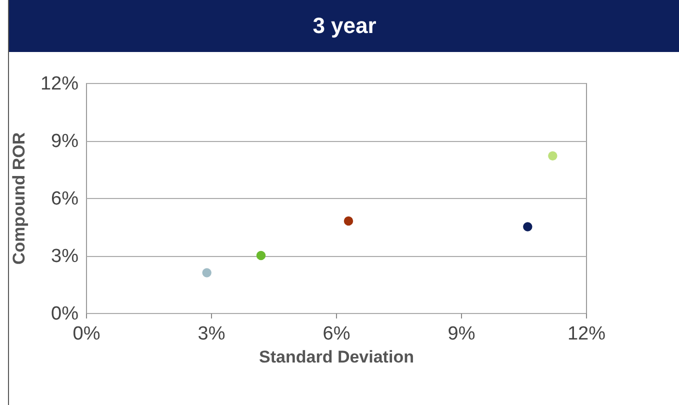  I want to click on y-tick-label: 0%, so click(65, 314).